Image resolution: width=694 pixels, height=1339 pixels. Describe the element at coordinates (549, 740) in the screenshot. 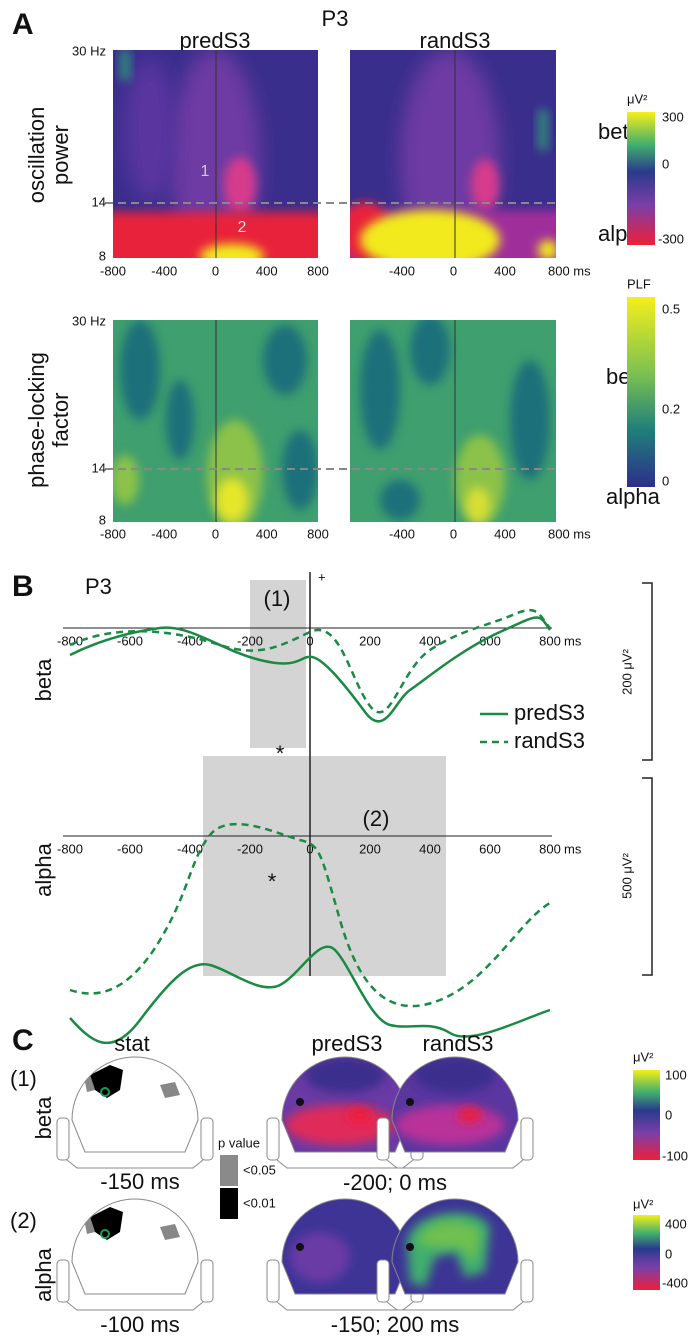

I see `legend-label: randS3` at that location.